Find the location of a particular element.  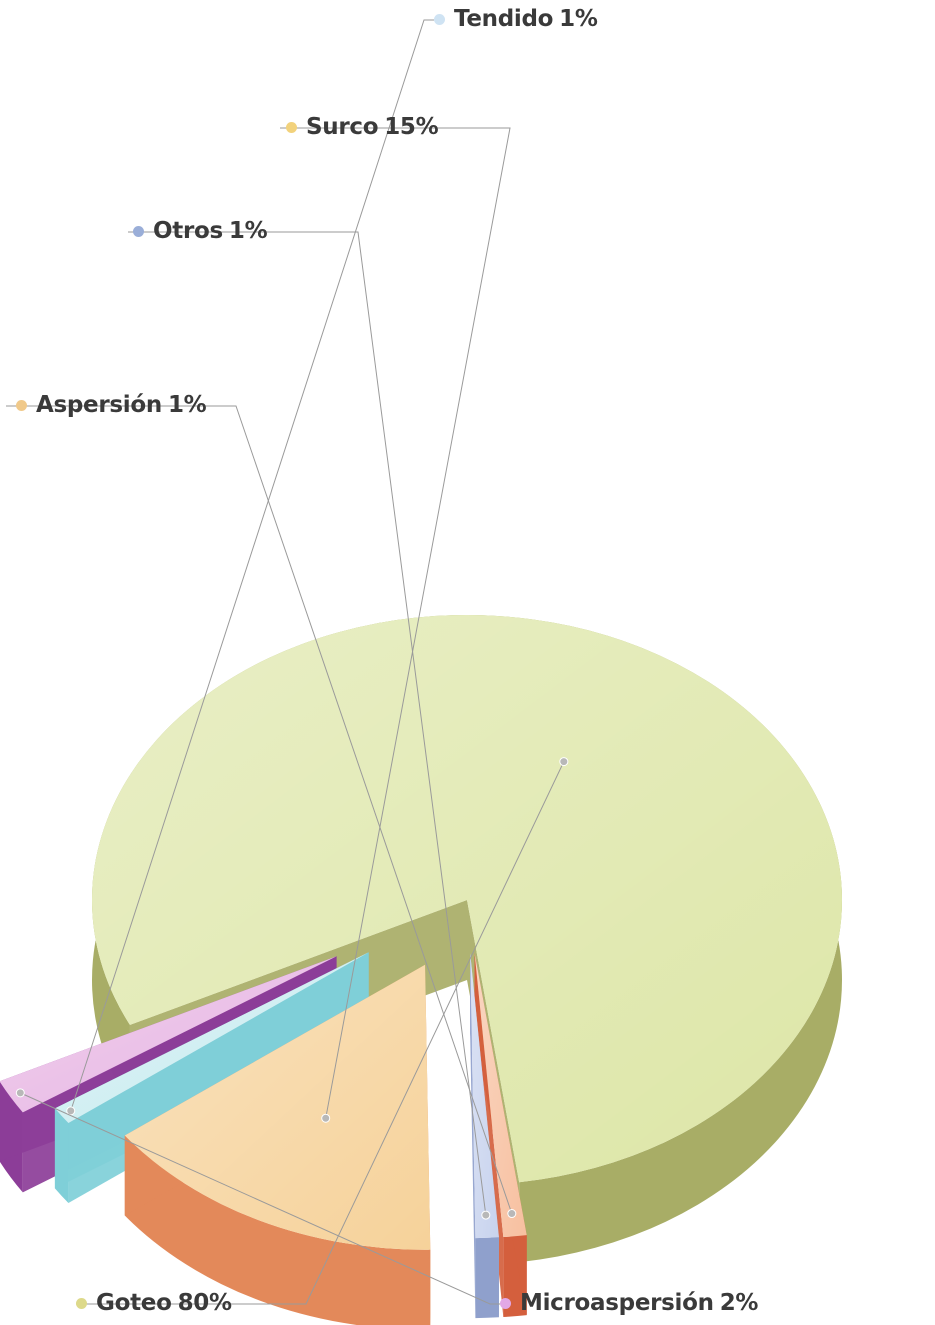

callout-goteo: Goteo 80% is located at coordinates (154, 1303).